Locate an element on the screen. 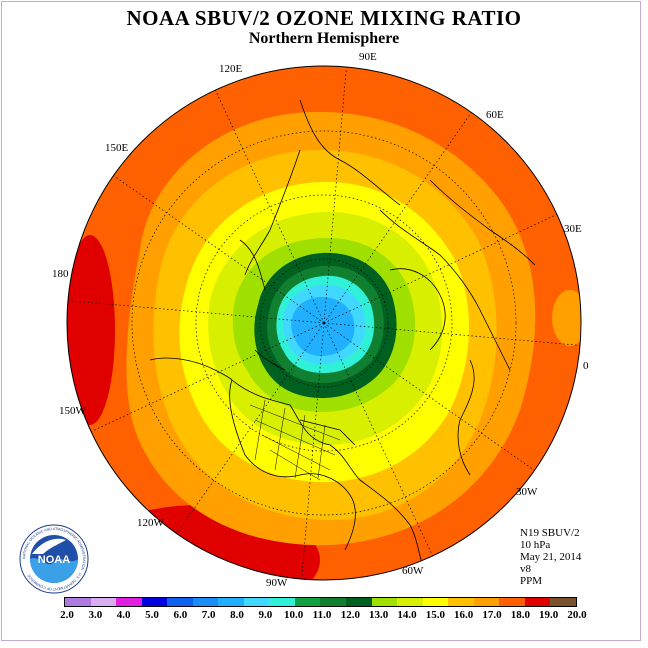 This screenshot has height=648, width=648. lon-label-30e: 30E is located at coordinates (573, 229).